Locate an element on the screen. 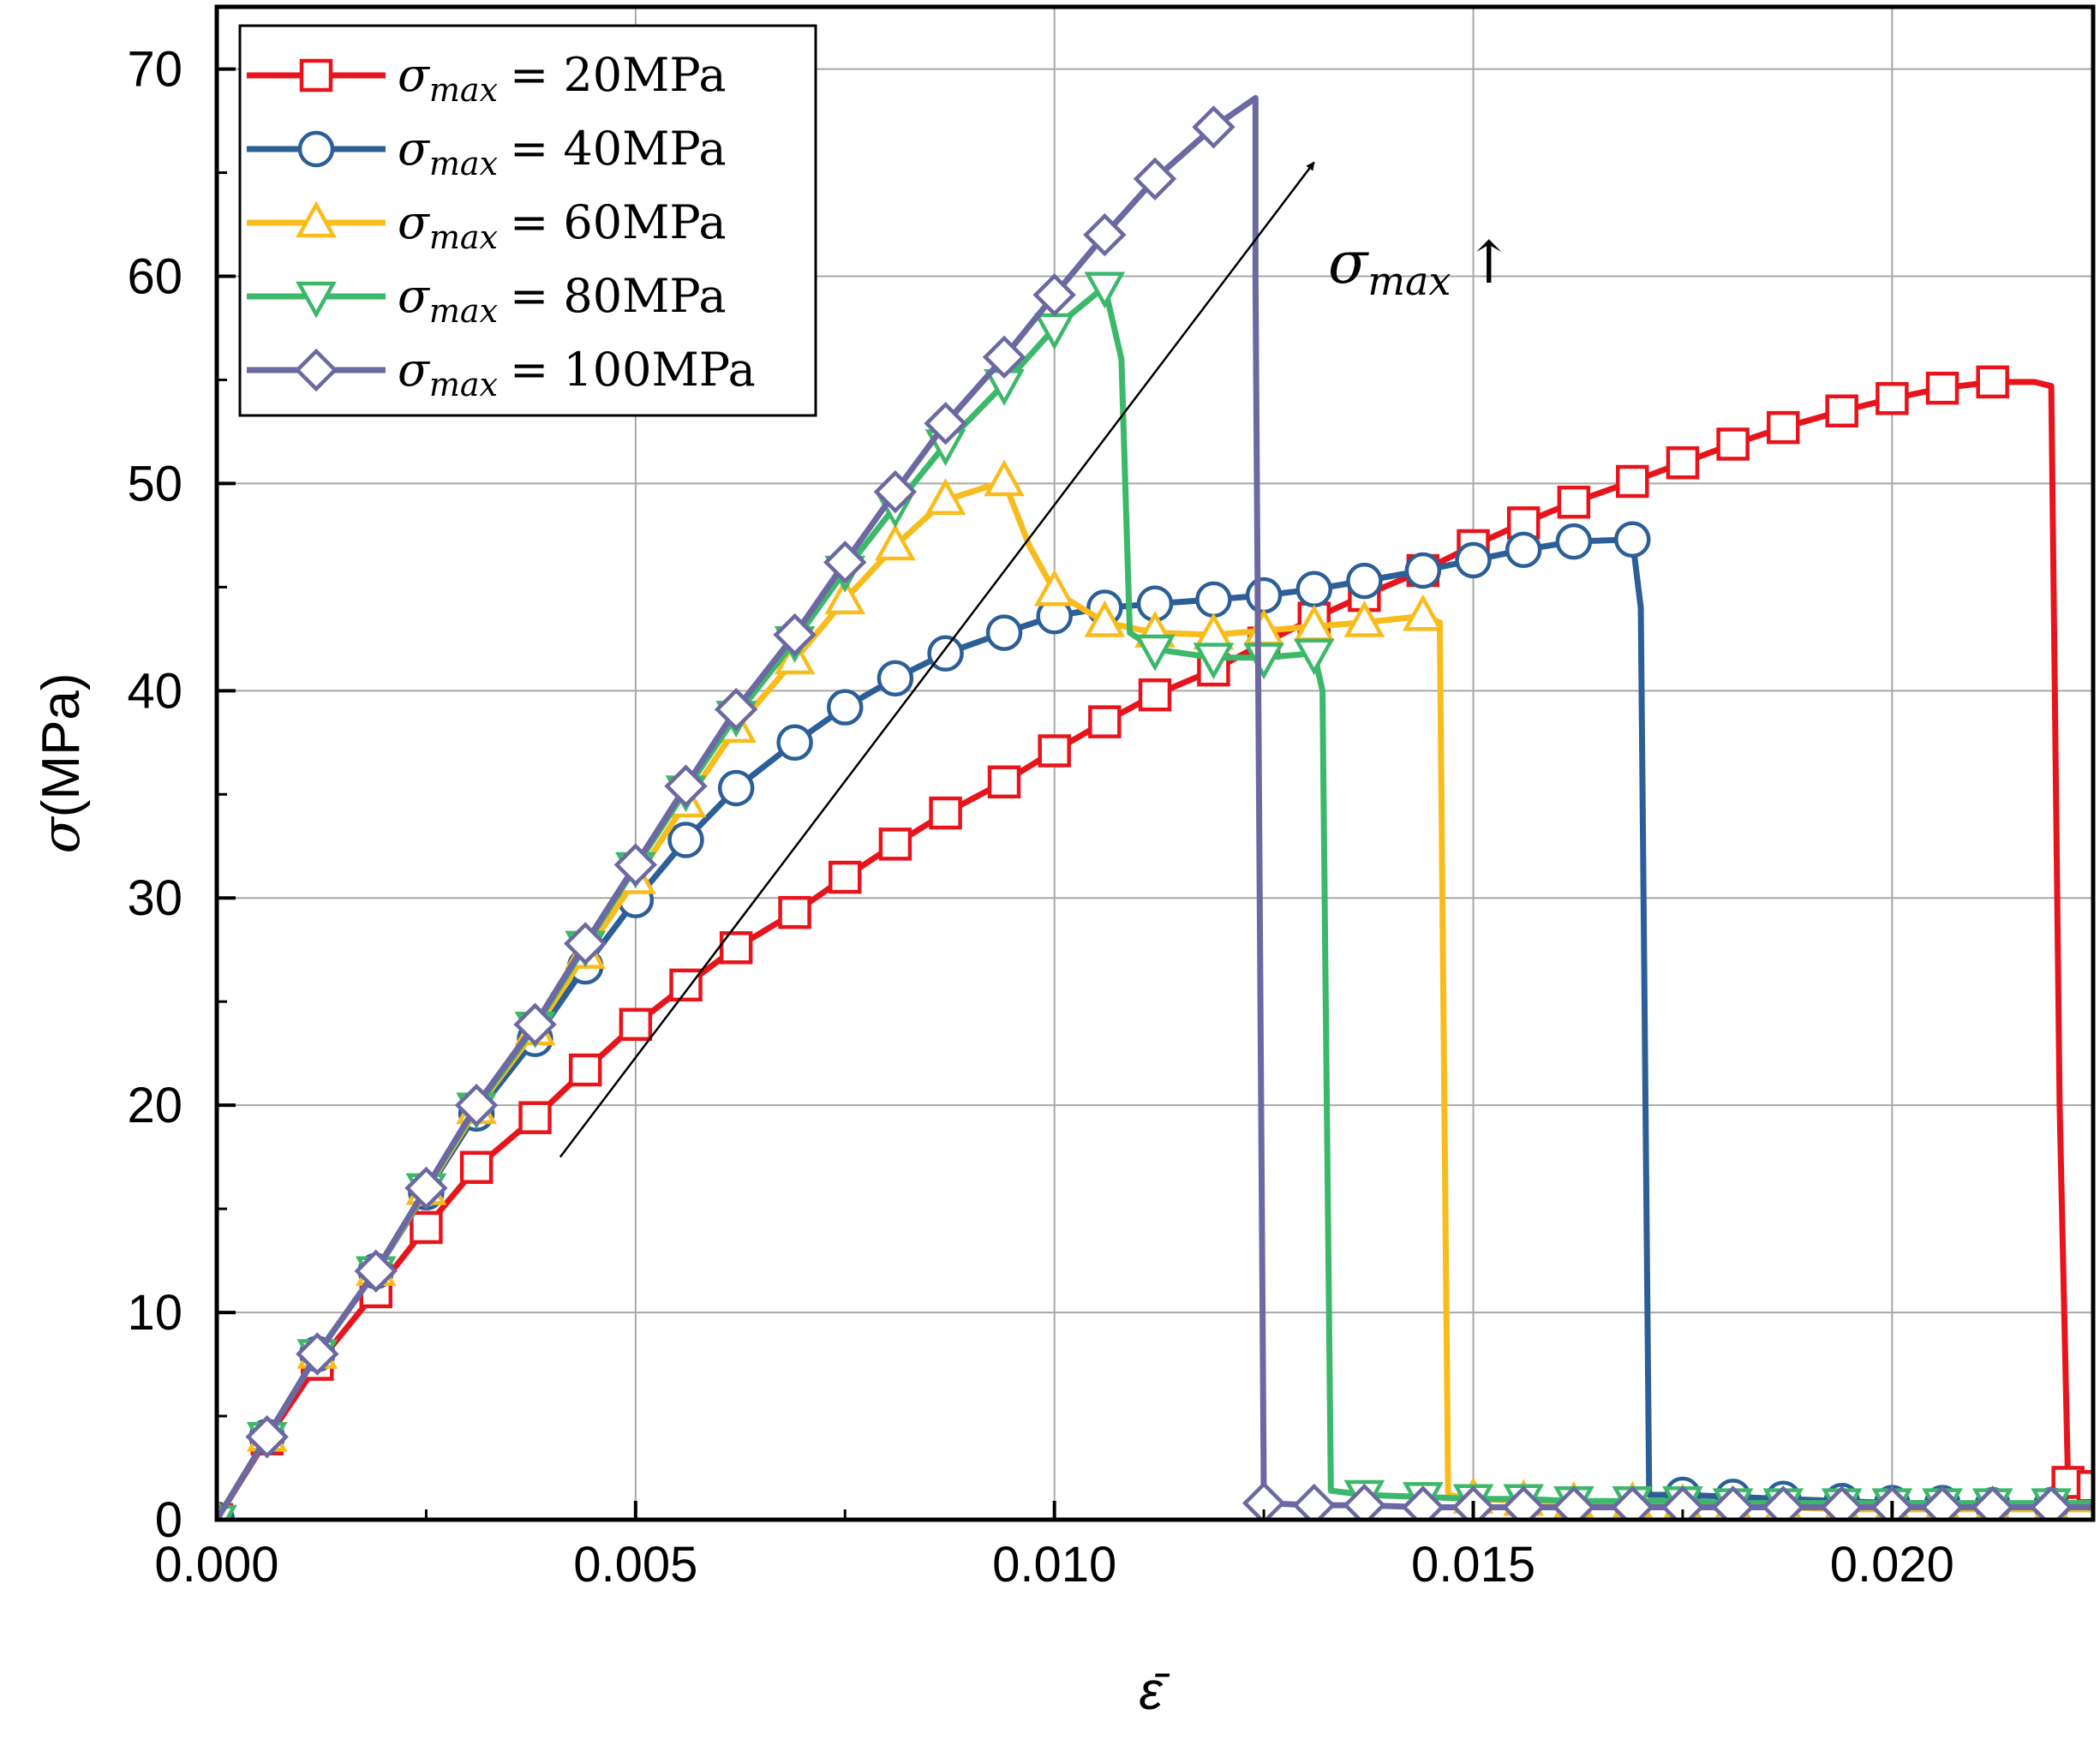  y-tick-label: 30 is located at coordinates (154, 898).